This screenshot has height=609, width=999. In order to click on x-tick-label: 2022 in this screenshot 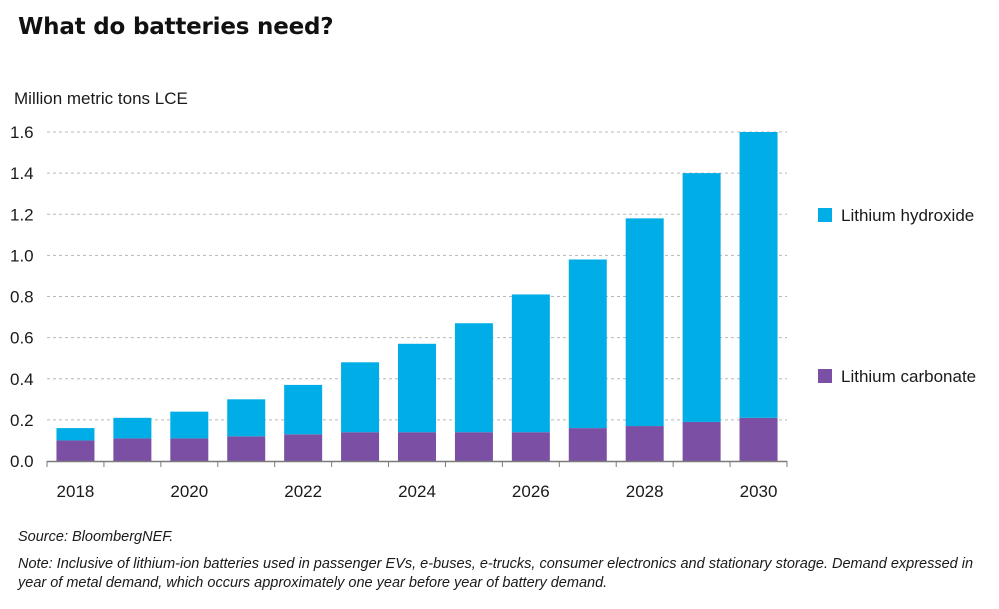, I will do `click(303, 491)`.